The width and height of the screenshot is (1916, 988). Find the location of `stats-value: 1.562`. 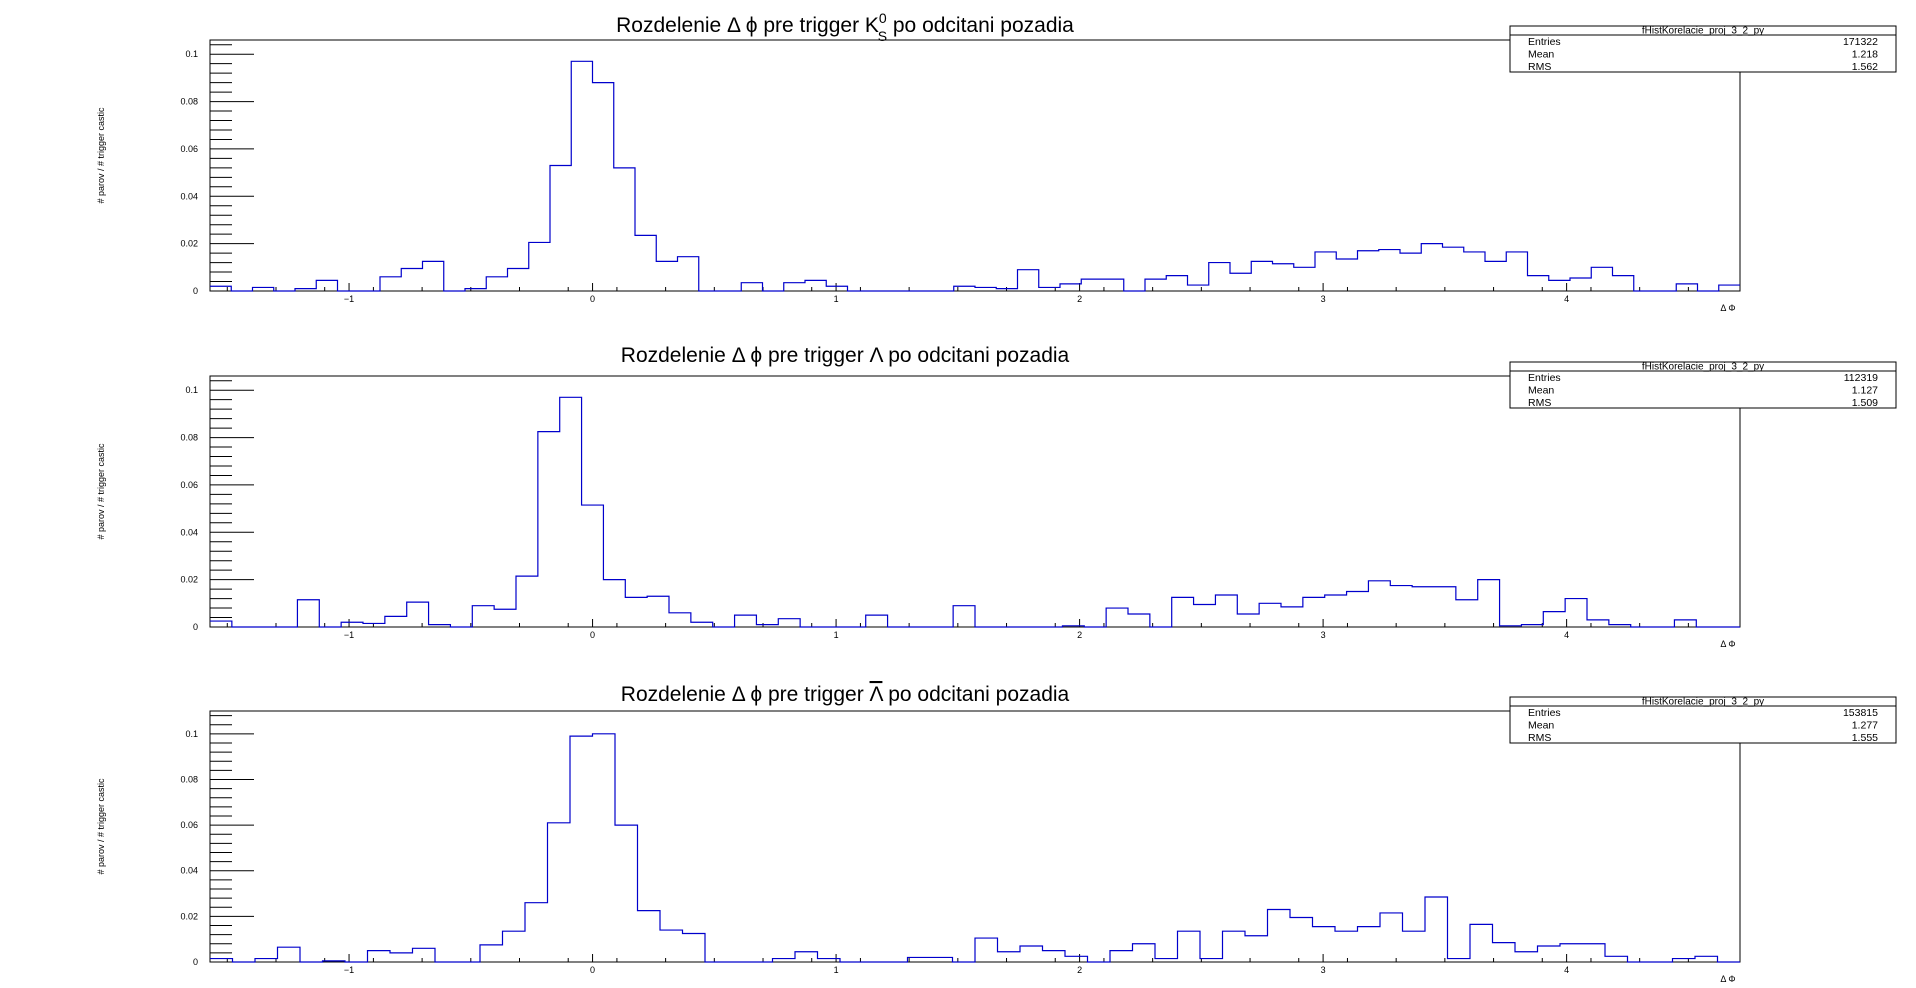

stats-value: 1.562 is located at coordinates (1865, 67).